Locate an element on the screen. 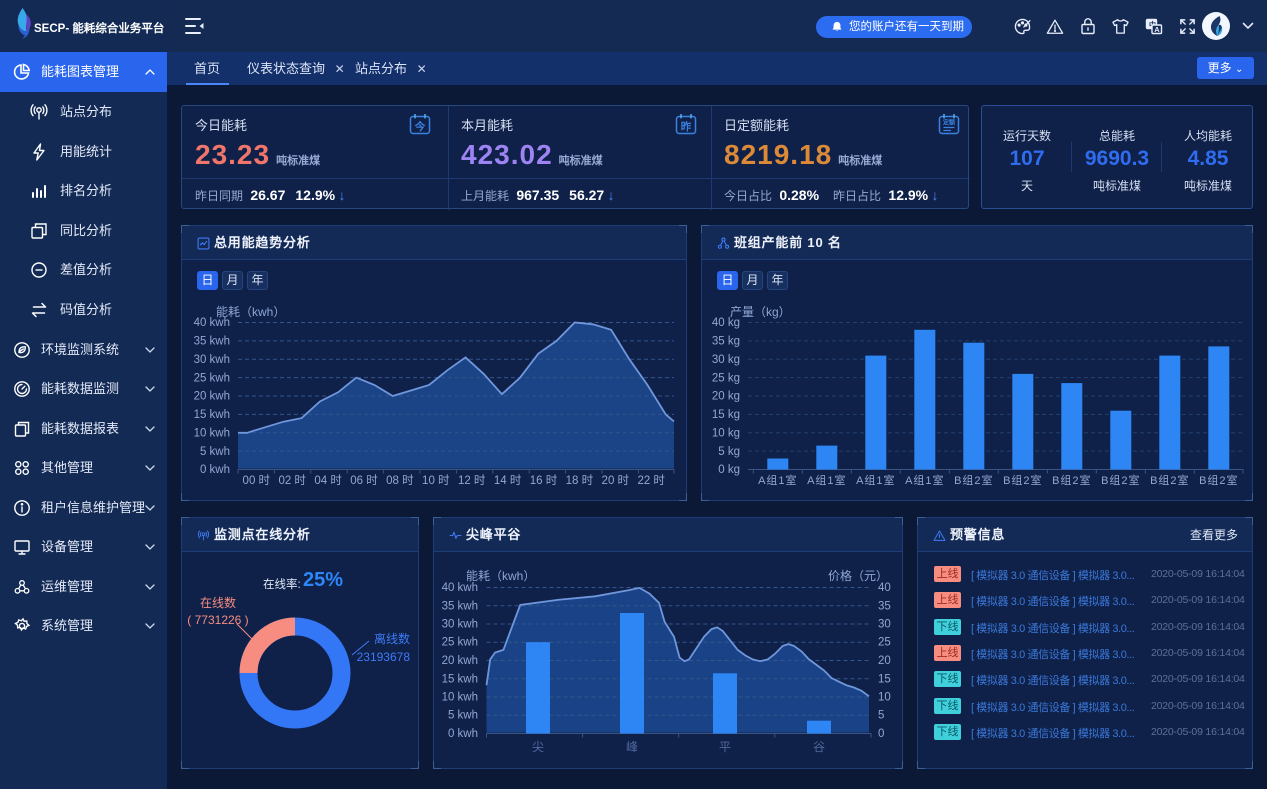 The image size is (1267, 789). svg-text: 14 时 is located at coordinates (508, 480).